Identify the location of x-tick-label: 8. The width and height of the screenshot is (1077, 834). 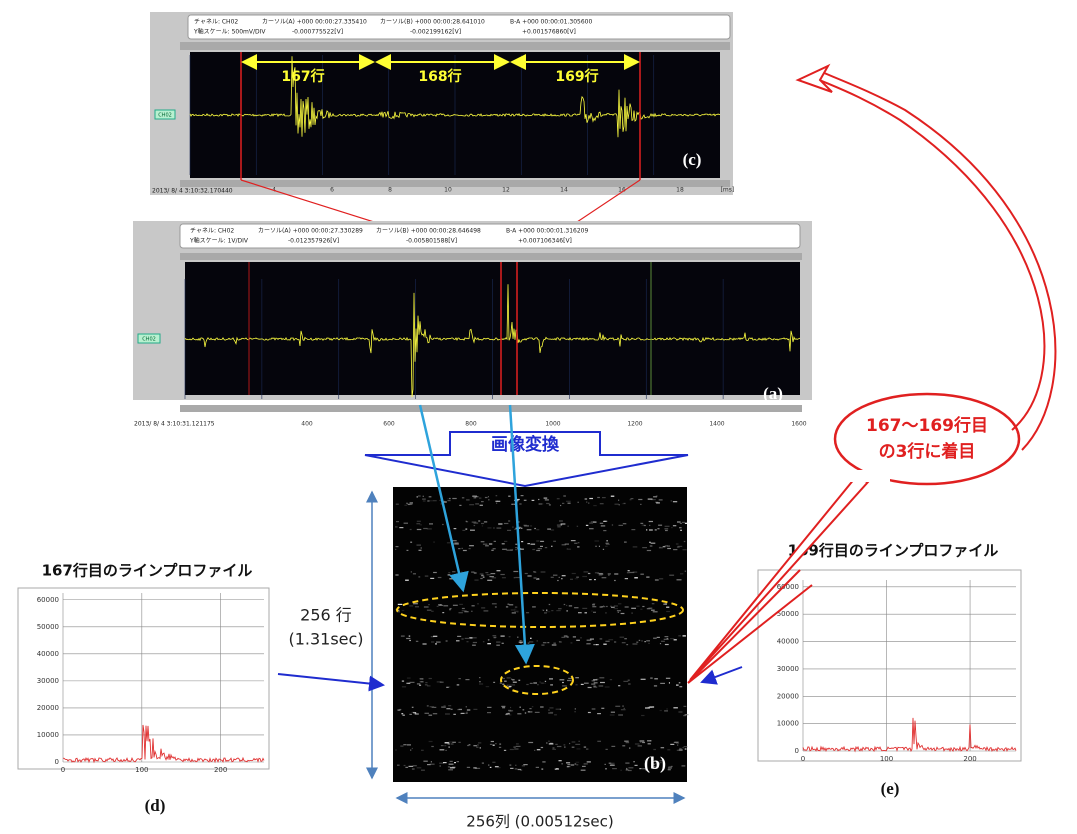
(390, 190).